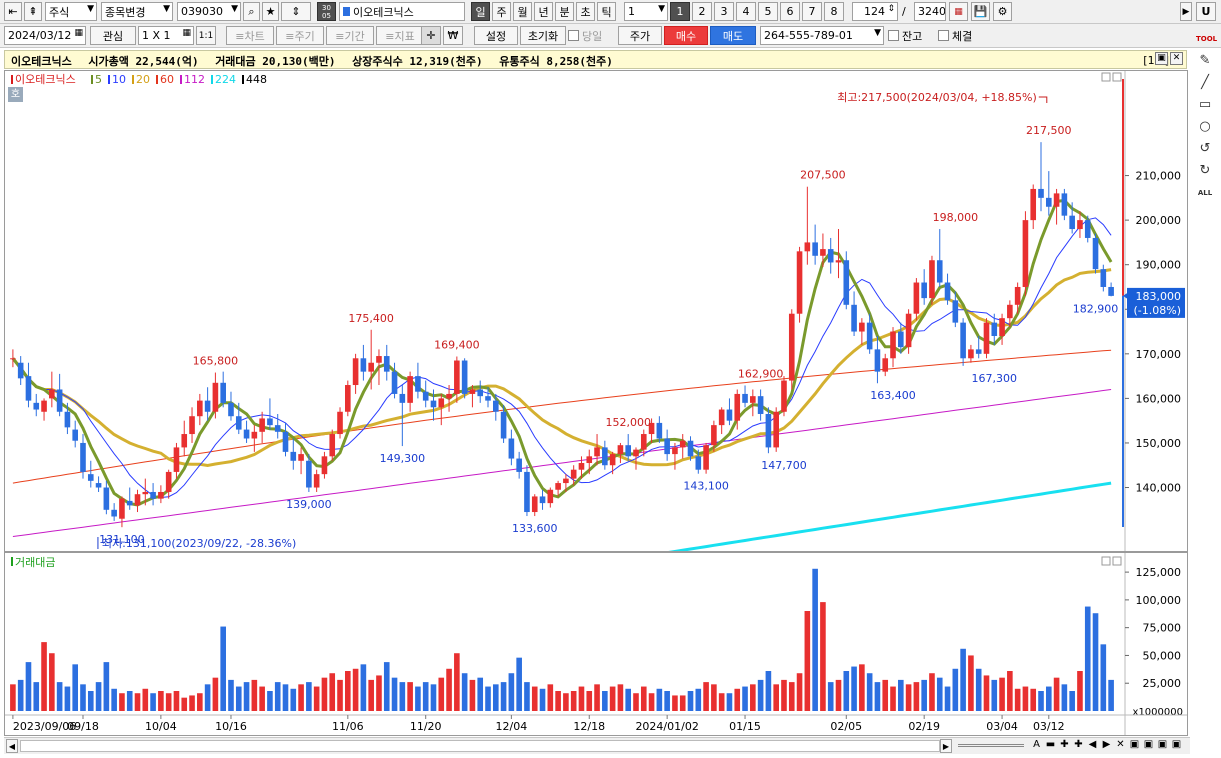 The height and width of the screenshot is (758, 1221). I want to click on undo-icon: ↺, so click(1205, 148).